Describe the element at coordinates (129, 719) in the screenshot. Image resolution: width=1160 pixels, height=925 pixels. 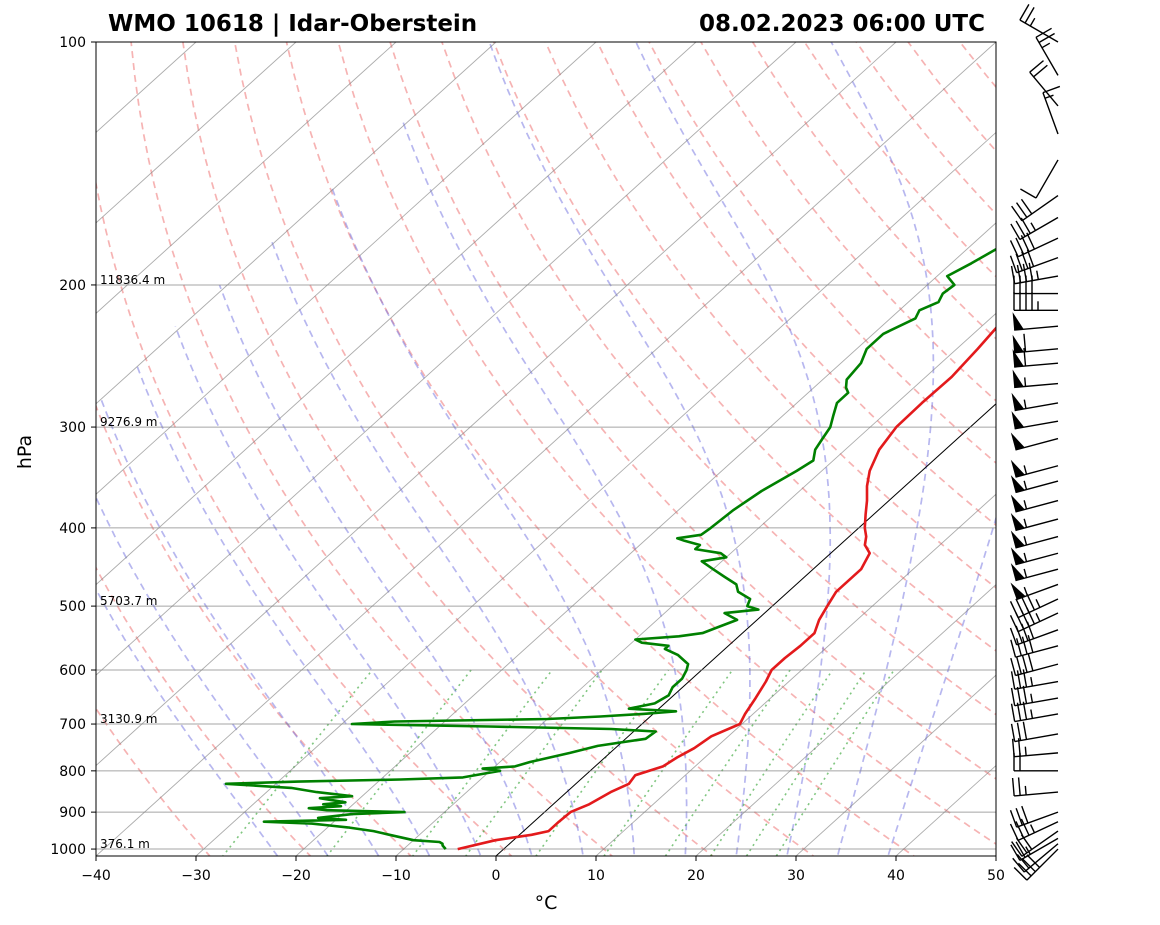
I see `height-label: 3130.9 m` at that location.